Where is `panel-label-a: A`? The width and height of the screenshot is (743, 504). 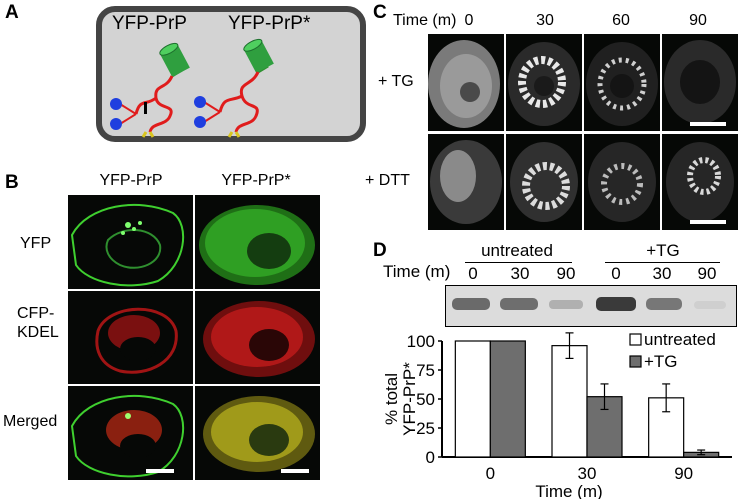
panel-label-a: A is located at coordinates (12, 12).